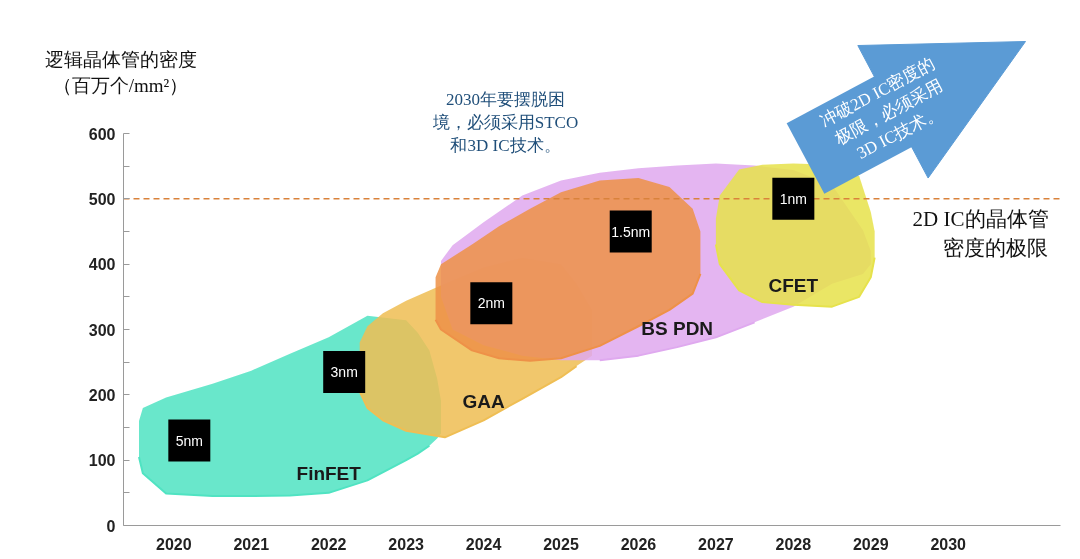 The width and height of the screenshot is (1080, 559). I want to click on annotation: 1nm, so click(793, 198).